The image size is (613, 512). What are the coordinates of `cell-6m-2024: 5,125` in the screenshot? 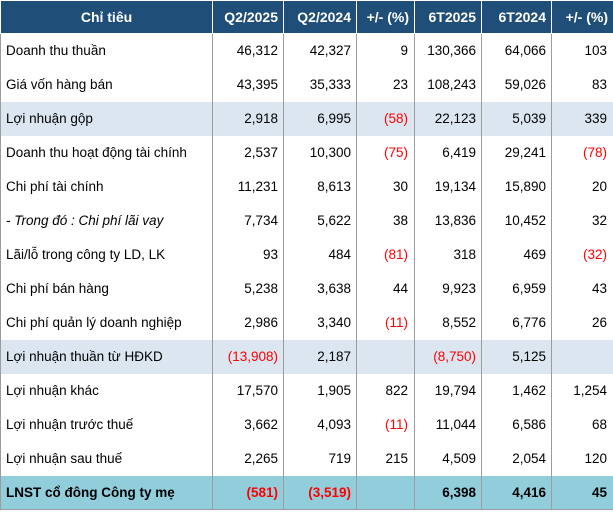 It's located at (516, 356).